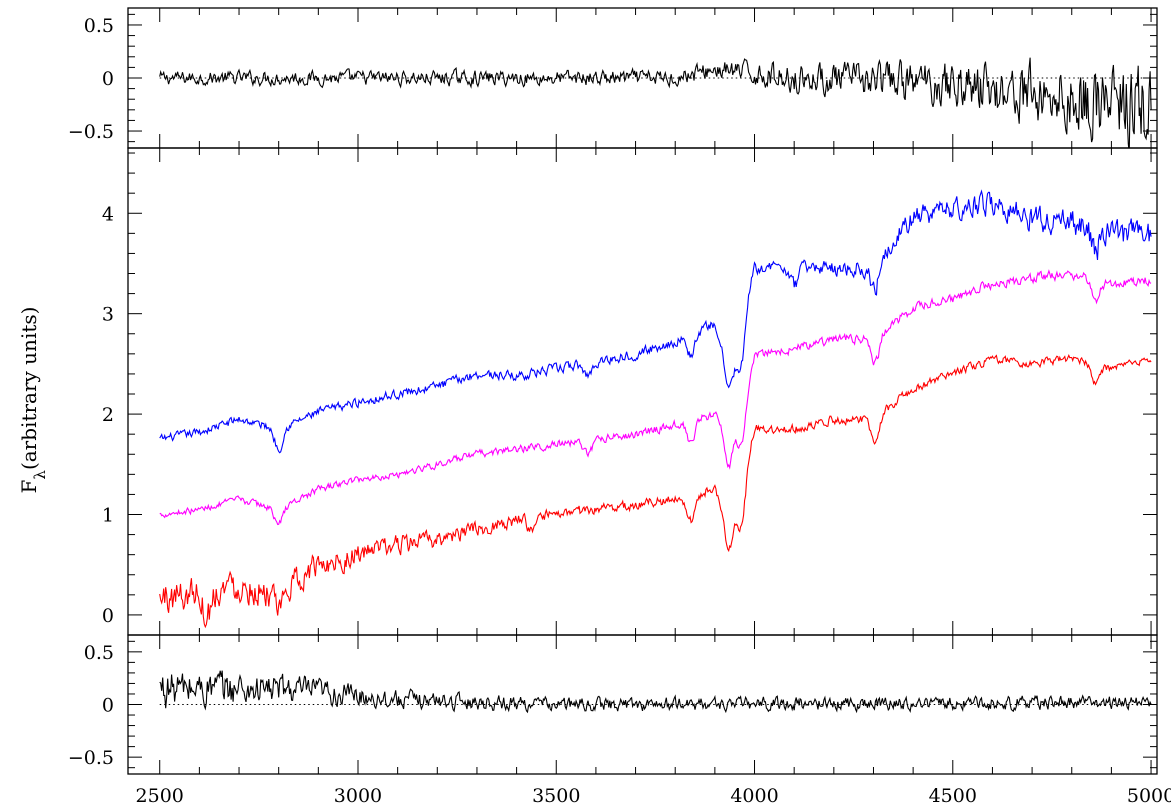 The width and height of the screenshot is (1171, 811). What do you see at coordinates (108, 516) in the screenshot?
I see `y-tick-label: 1` at bounding box center [108, 516].